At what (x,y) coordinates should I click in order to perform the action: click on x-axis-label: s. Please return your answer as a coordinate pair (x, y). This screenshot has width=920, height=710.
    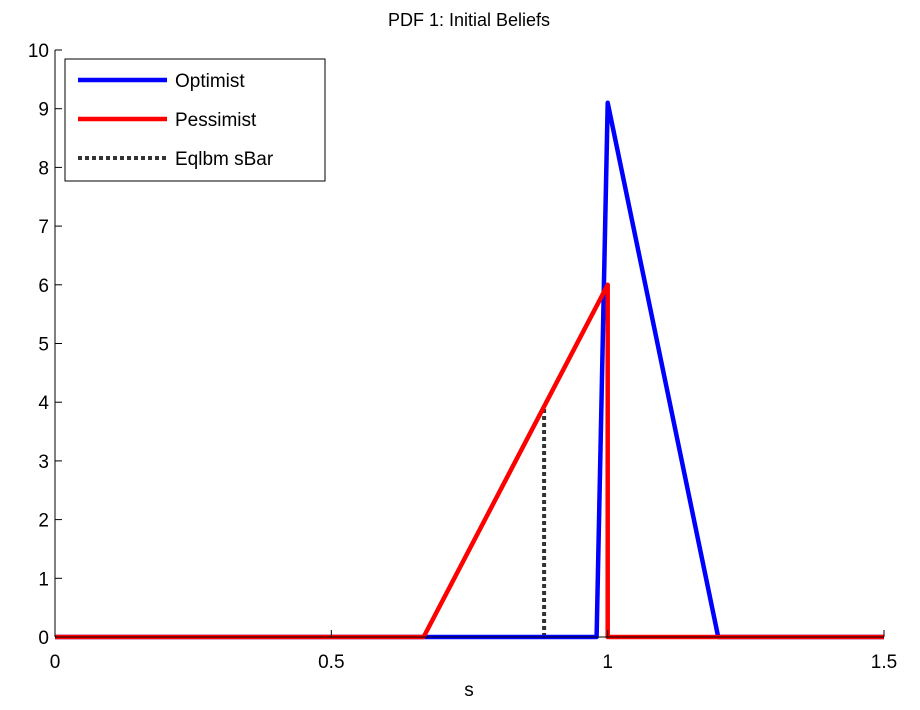
    Looking at the image, I should click on (469, 690).